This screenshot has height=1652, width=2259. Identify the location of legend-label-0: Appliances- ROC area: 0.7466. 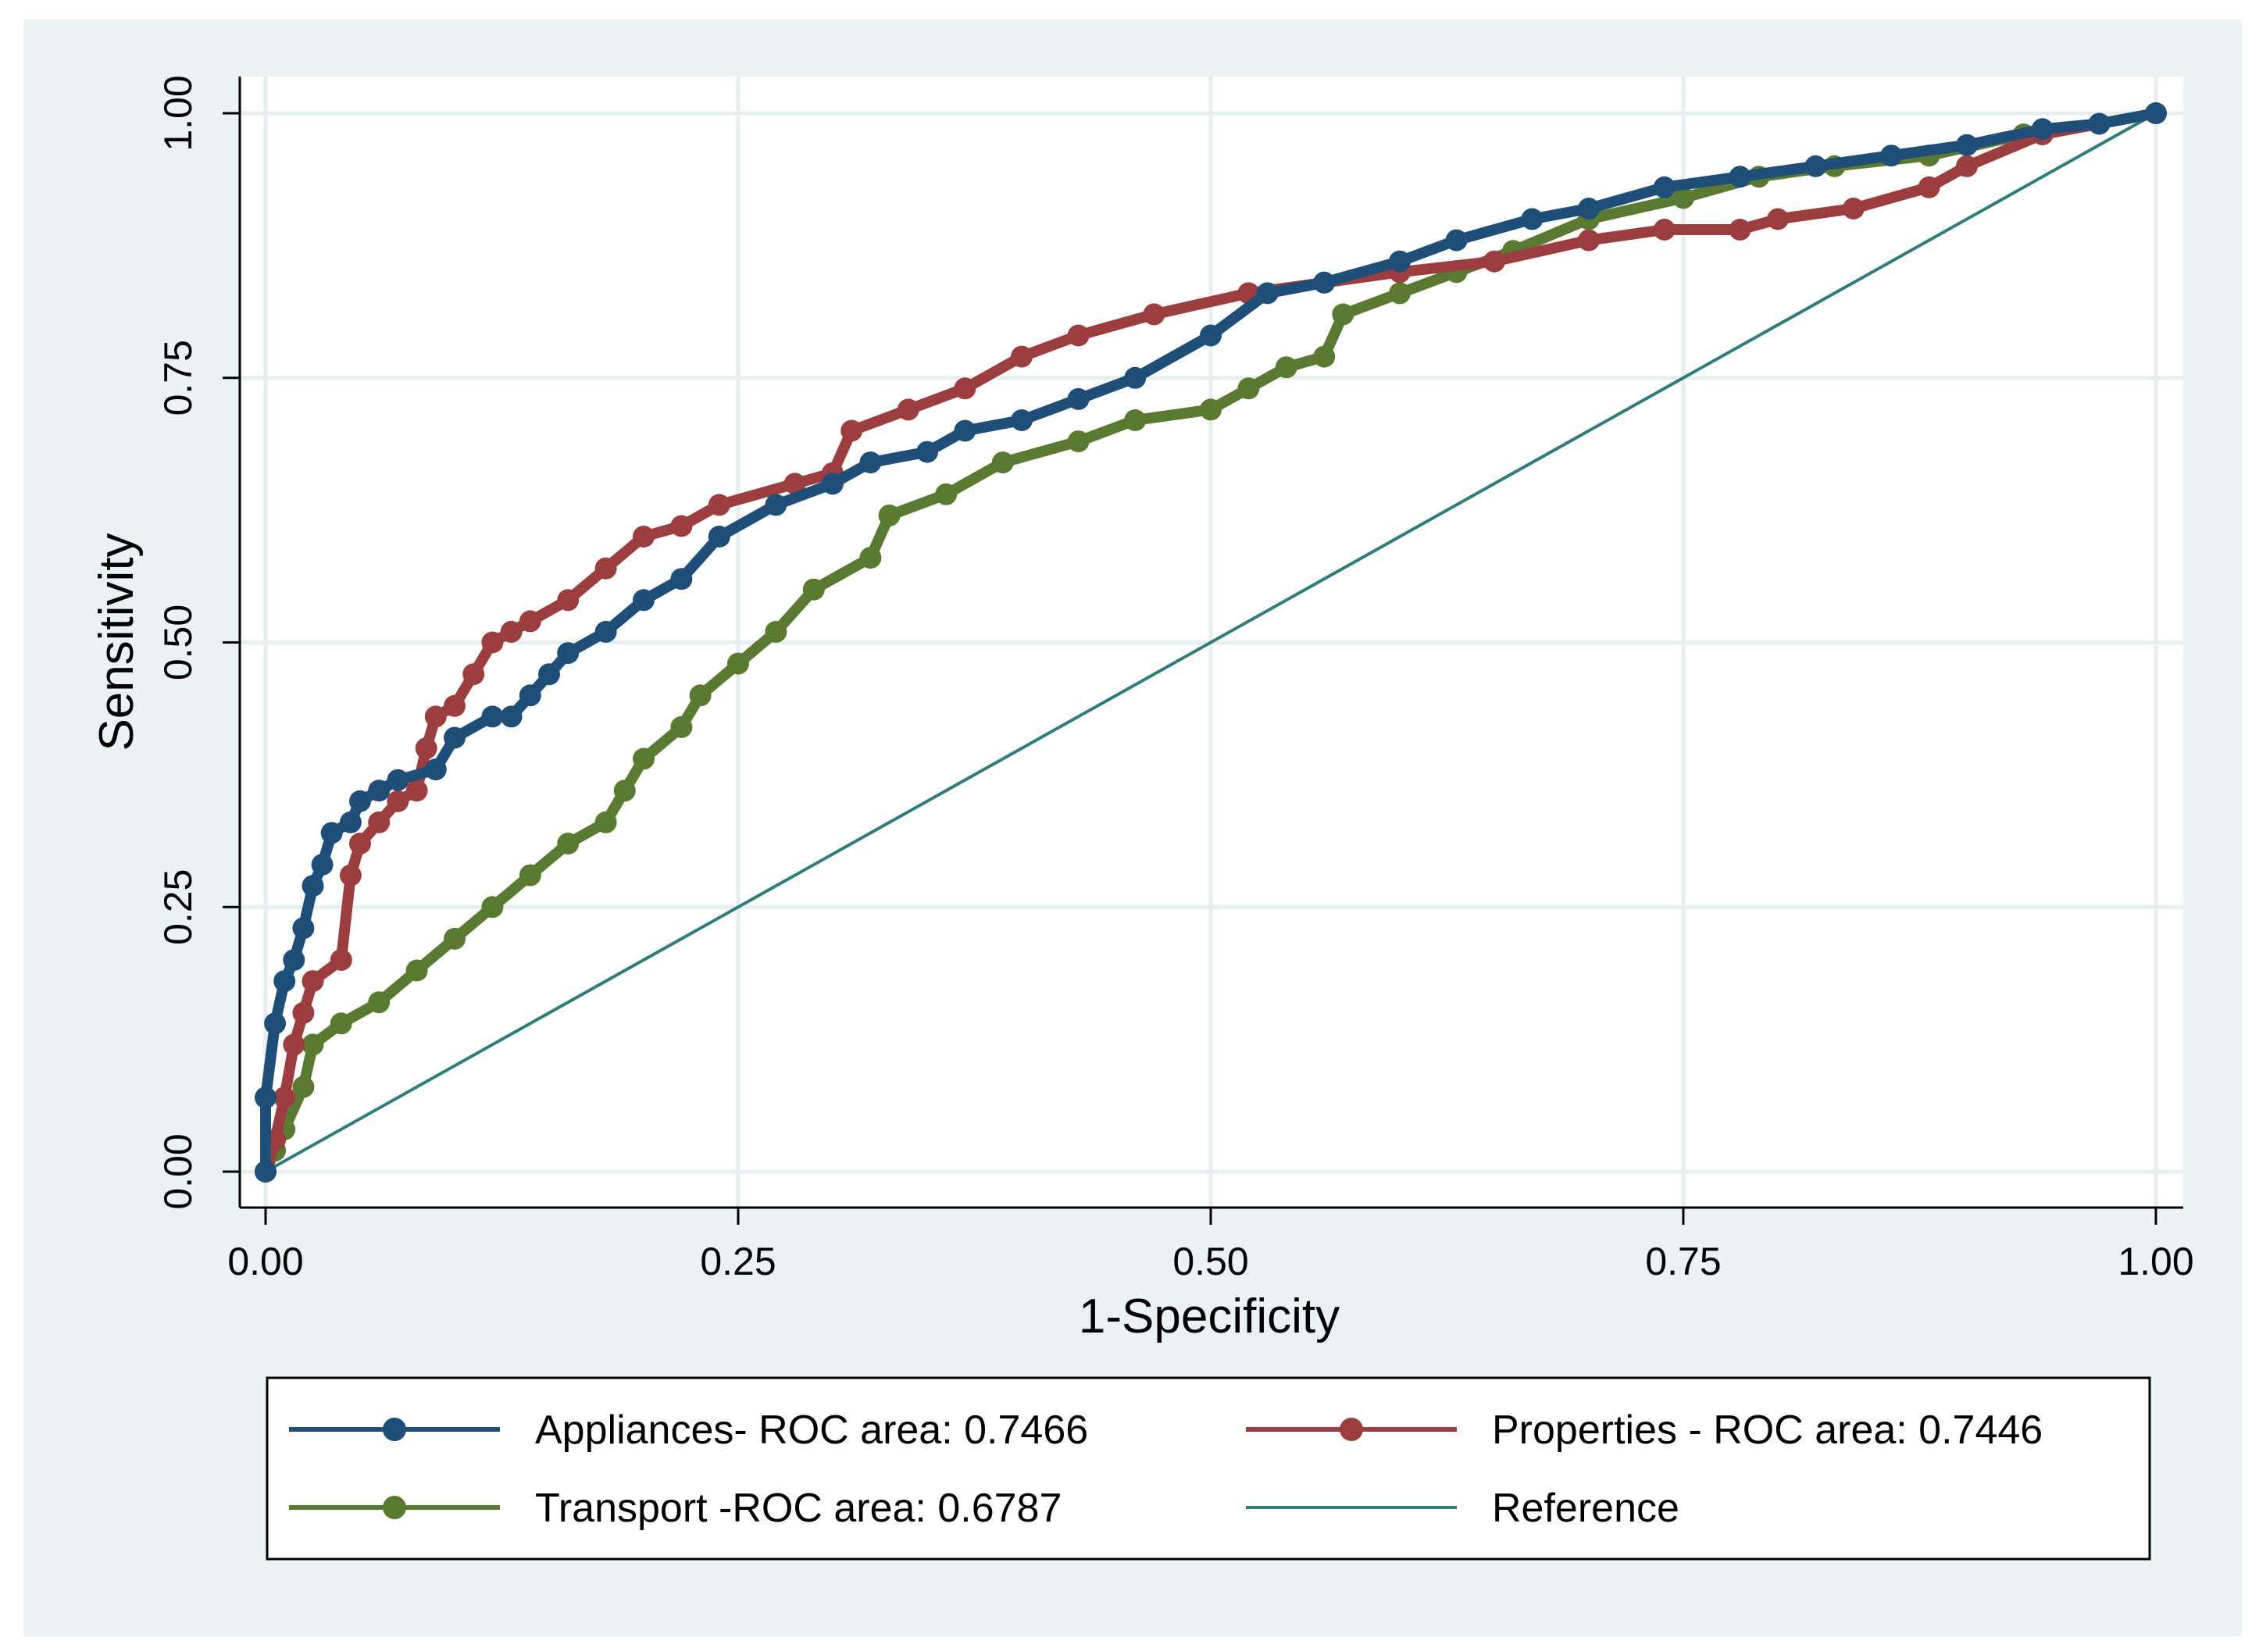
(811, 1430).